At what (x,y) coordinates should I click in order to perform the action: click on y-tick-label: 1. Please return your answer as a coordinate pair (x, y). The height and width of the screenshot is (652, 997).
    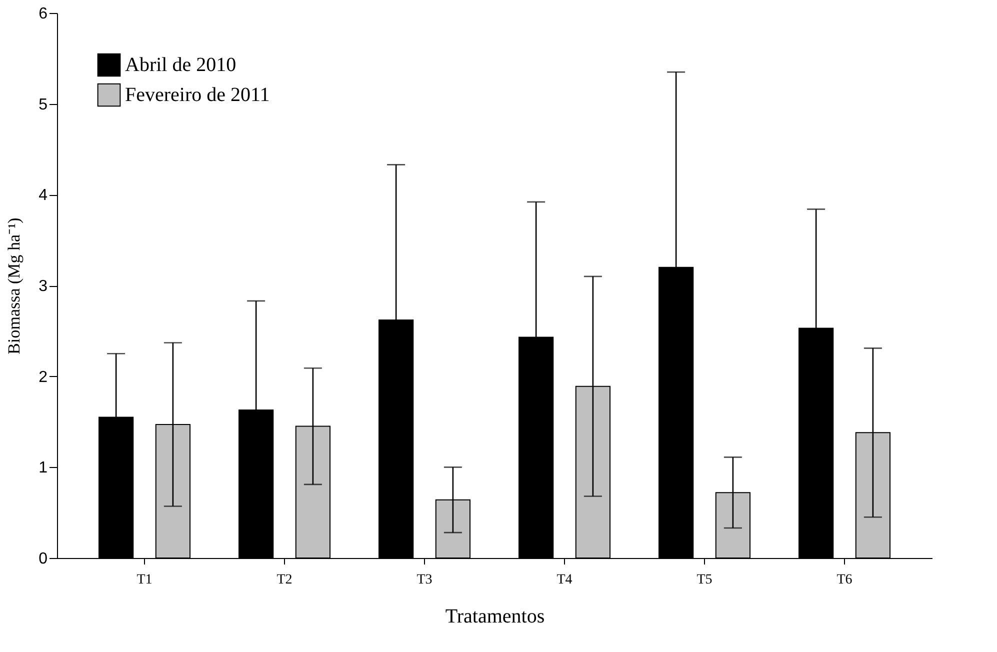
    Looking at the image, I should click on (43, 468).